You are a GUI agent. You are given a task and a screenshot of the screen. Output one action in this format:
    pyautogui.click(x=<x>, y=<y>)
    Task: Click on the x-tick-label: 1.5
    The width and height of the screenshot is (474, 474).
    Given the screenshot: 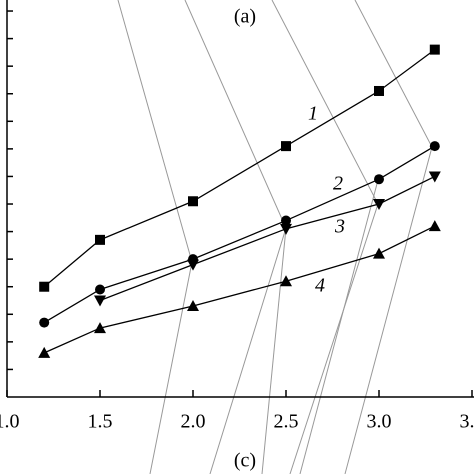 What is the action you would take?
    pyautogui.click(x=100, y=422)
    